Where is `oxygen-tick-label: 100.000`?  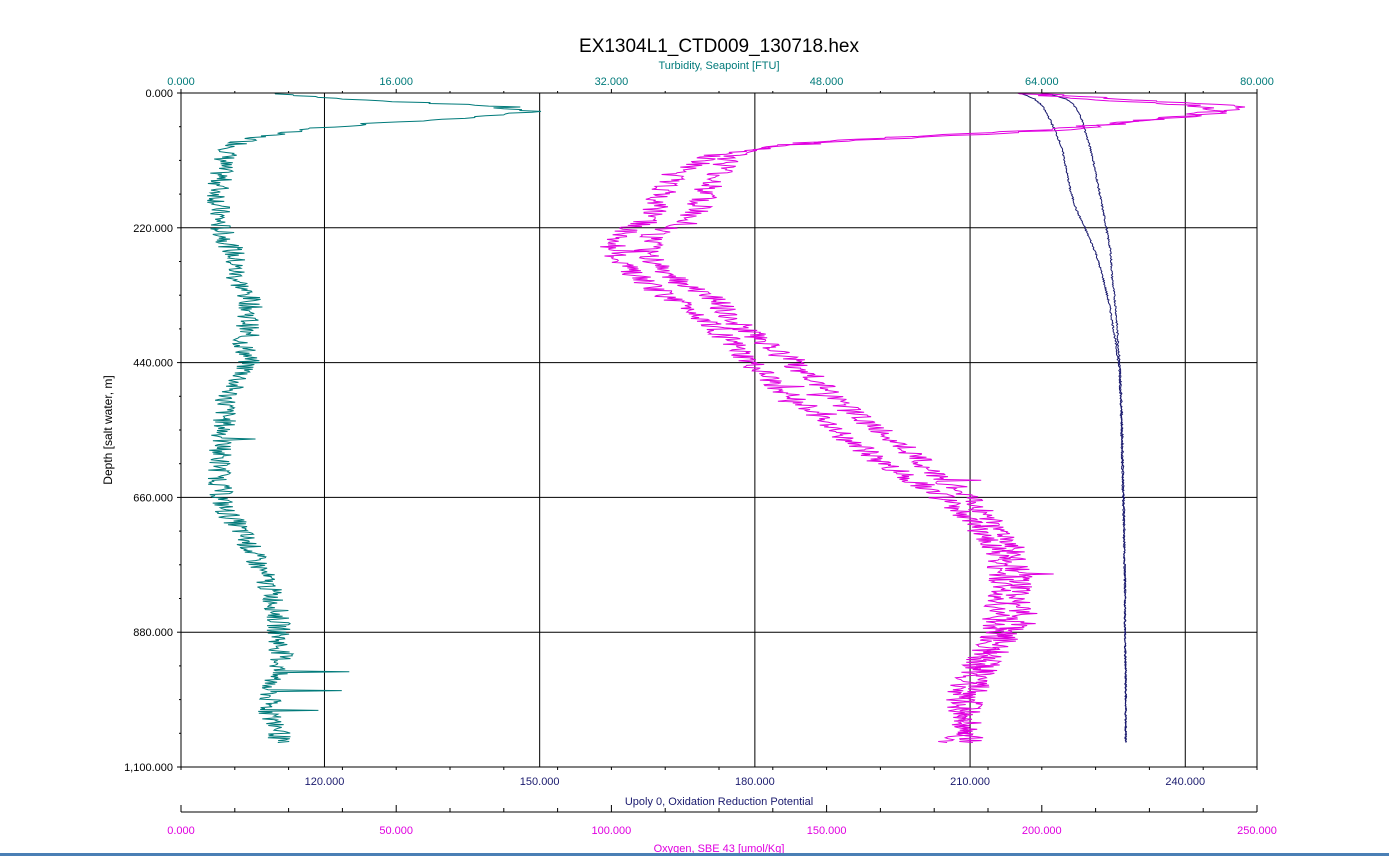
oxygen-tick-label: 100.000 is located at coordinates (612, 831).